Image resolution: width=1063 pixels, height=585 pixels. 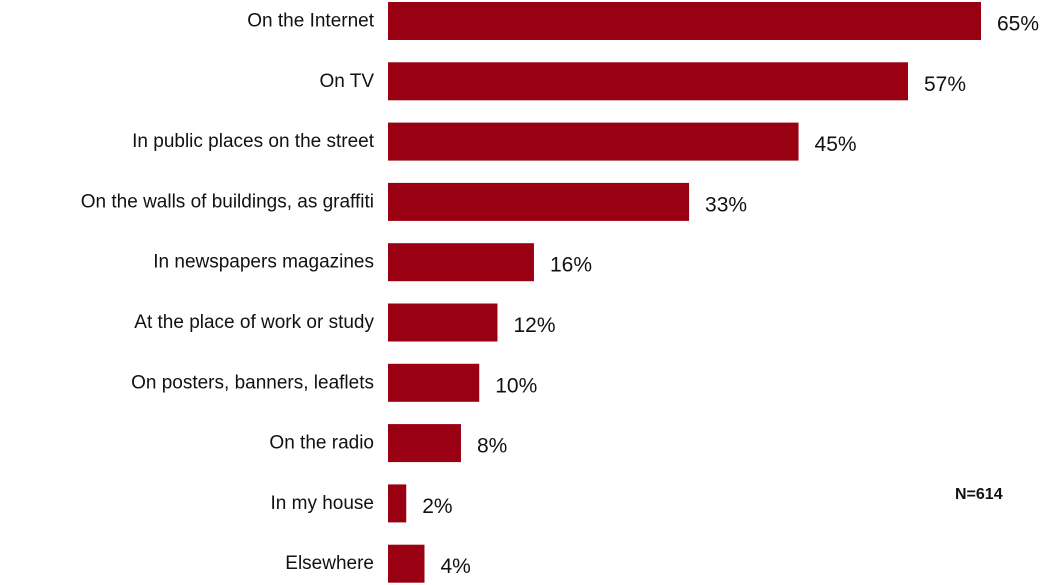 What do you see at coordinates (253, 141) in the screenshot?
I see `category-label-3: In public places on the street` at bounding box center [253, 141].